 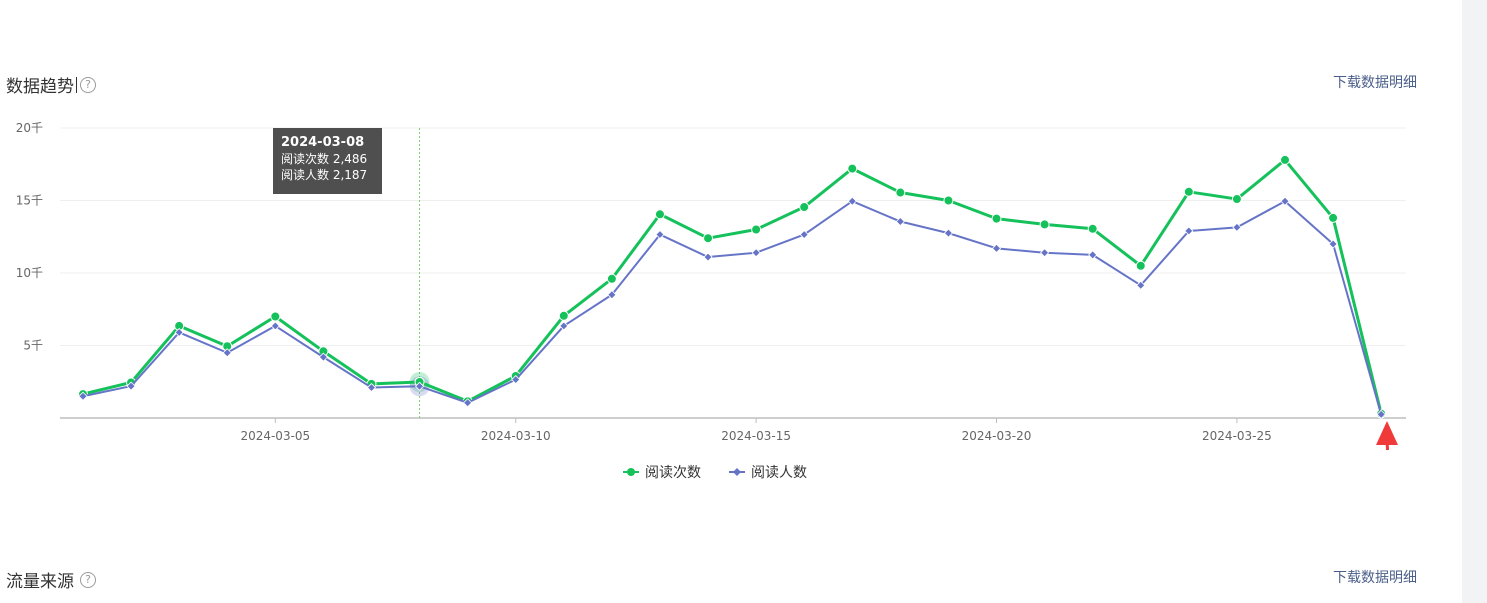 I want to click on x-tick-label: 2024-03-15, so click(x=756, y=436).